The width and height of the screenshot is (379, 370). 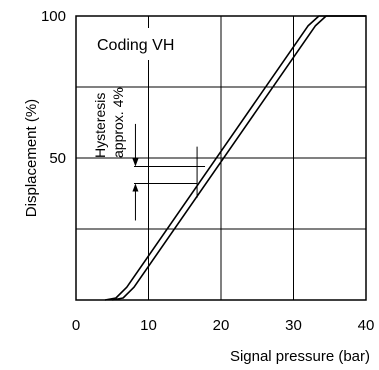 What do you see at coordinates (100, 125) in the screenshot?
I see `hysteresis-label-line1: Hysteresis` at bounding box center [100, 125].